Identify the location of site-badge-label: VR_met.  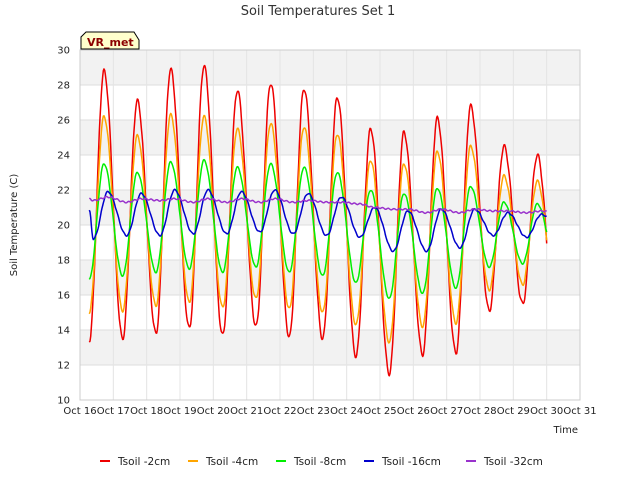
(110, 42).